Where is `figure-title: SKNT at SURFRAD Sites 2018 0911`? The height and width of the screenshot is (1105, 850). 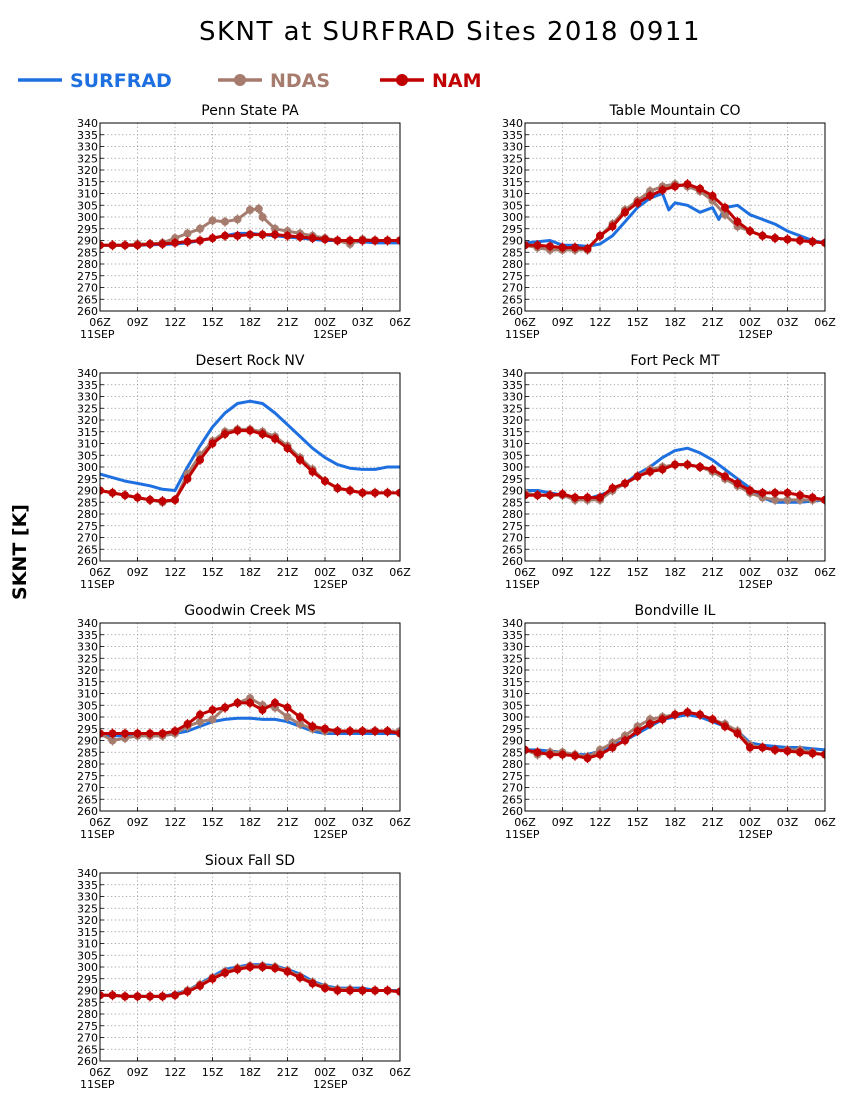
figure-title: SKNT at SURFRAD Sites 2018 0911 is located at coordinates (450, 32).